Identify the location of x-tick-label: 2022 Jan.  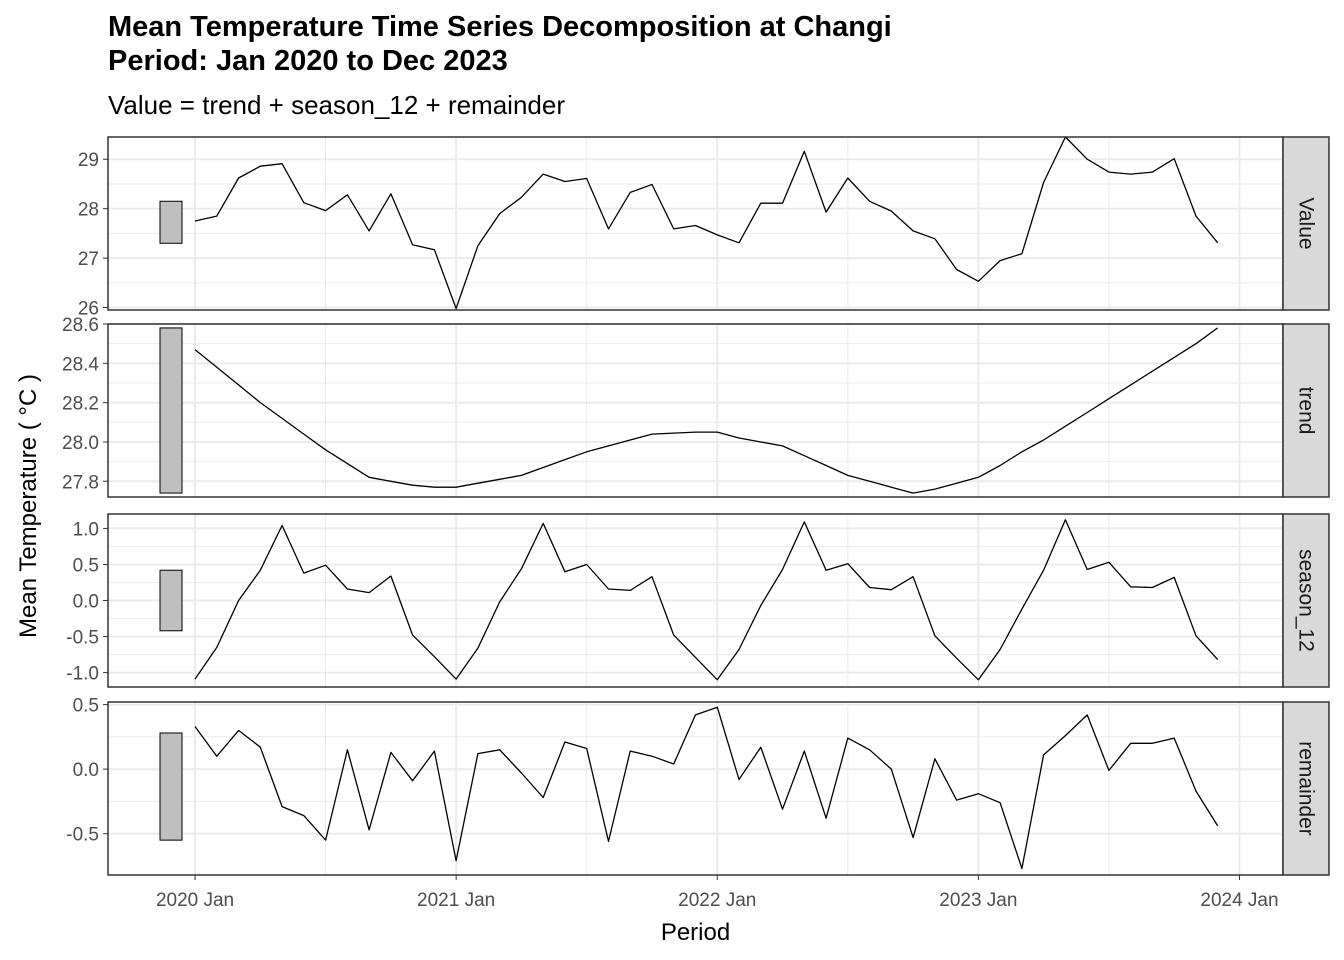
(717, 900).